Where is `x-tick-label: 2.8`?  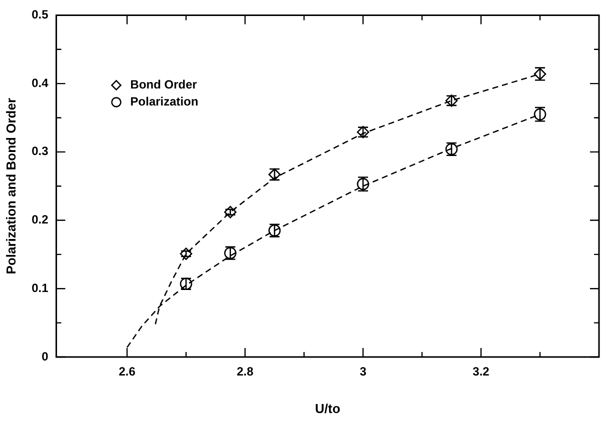 x-tick-label: 2.8 is located at coordinates (245, 371).